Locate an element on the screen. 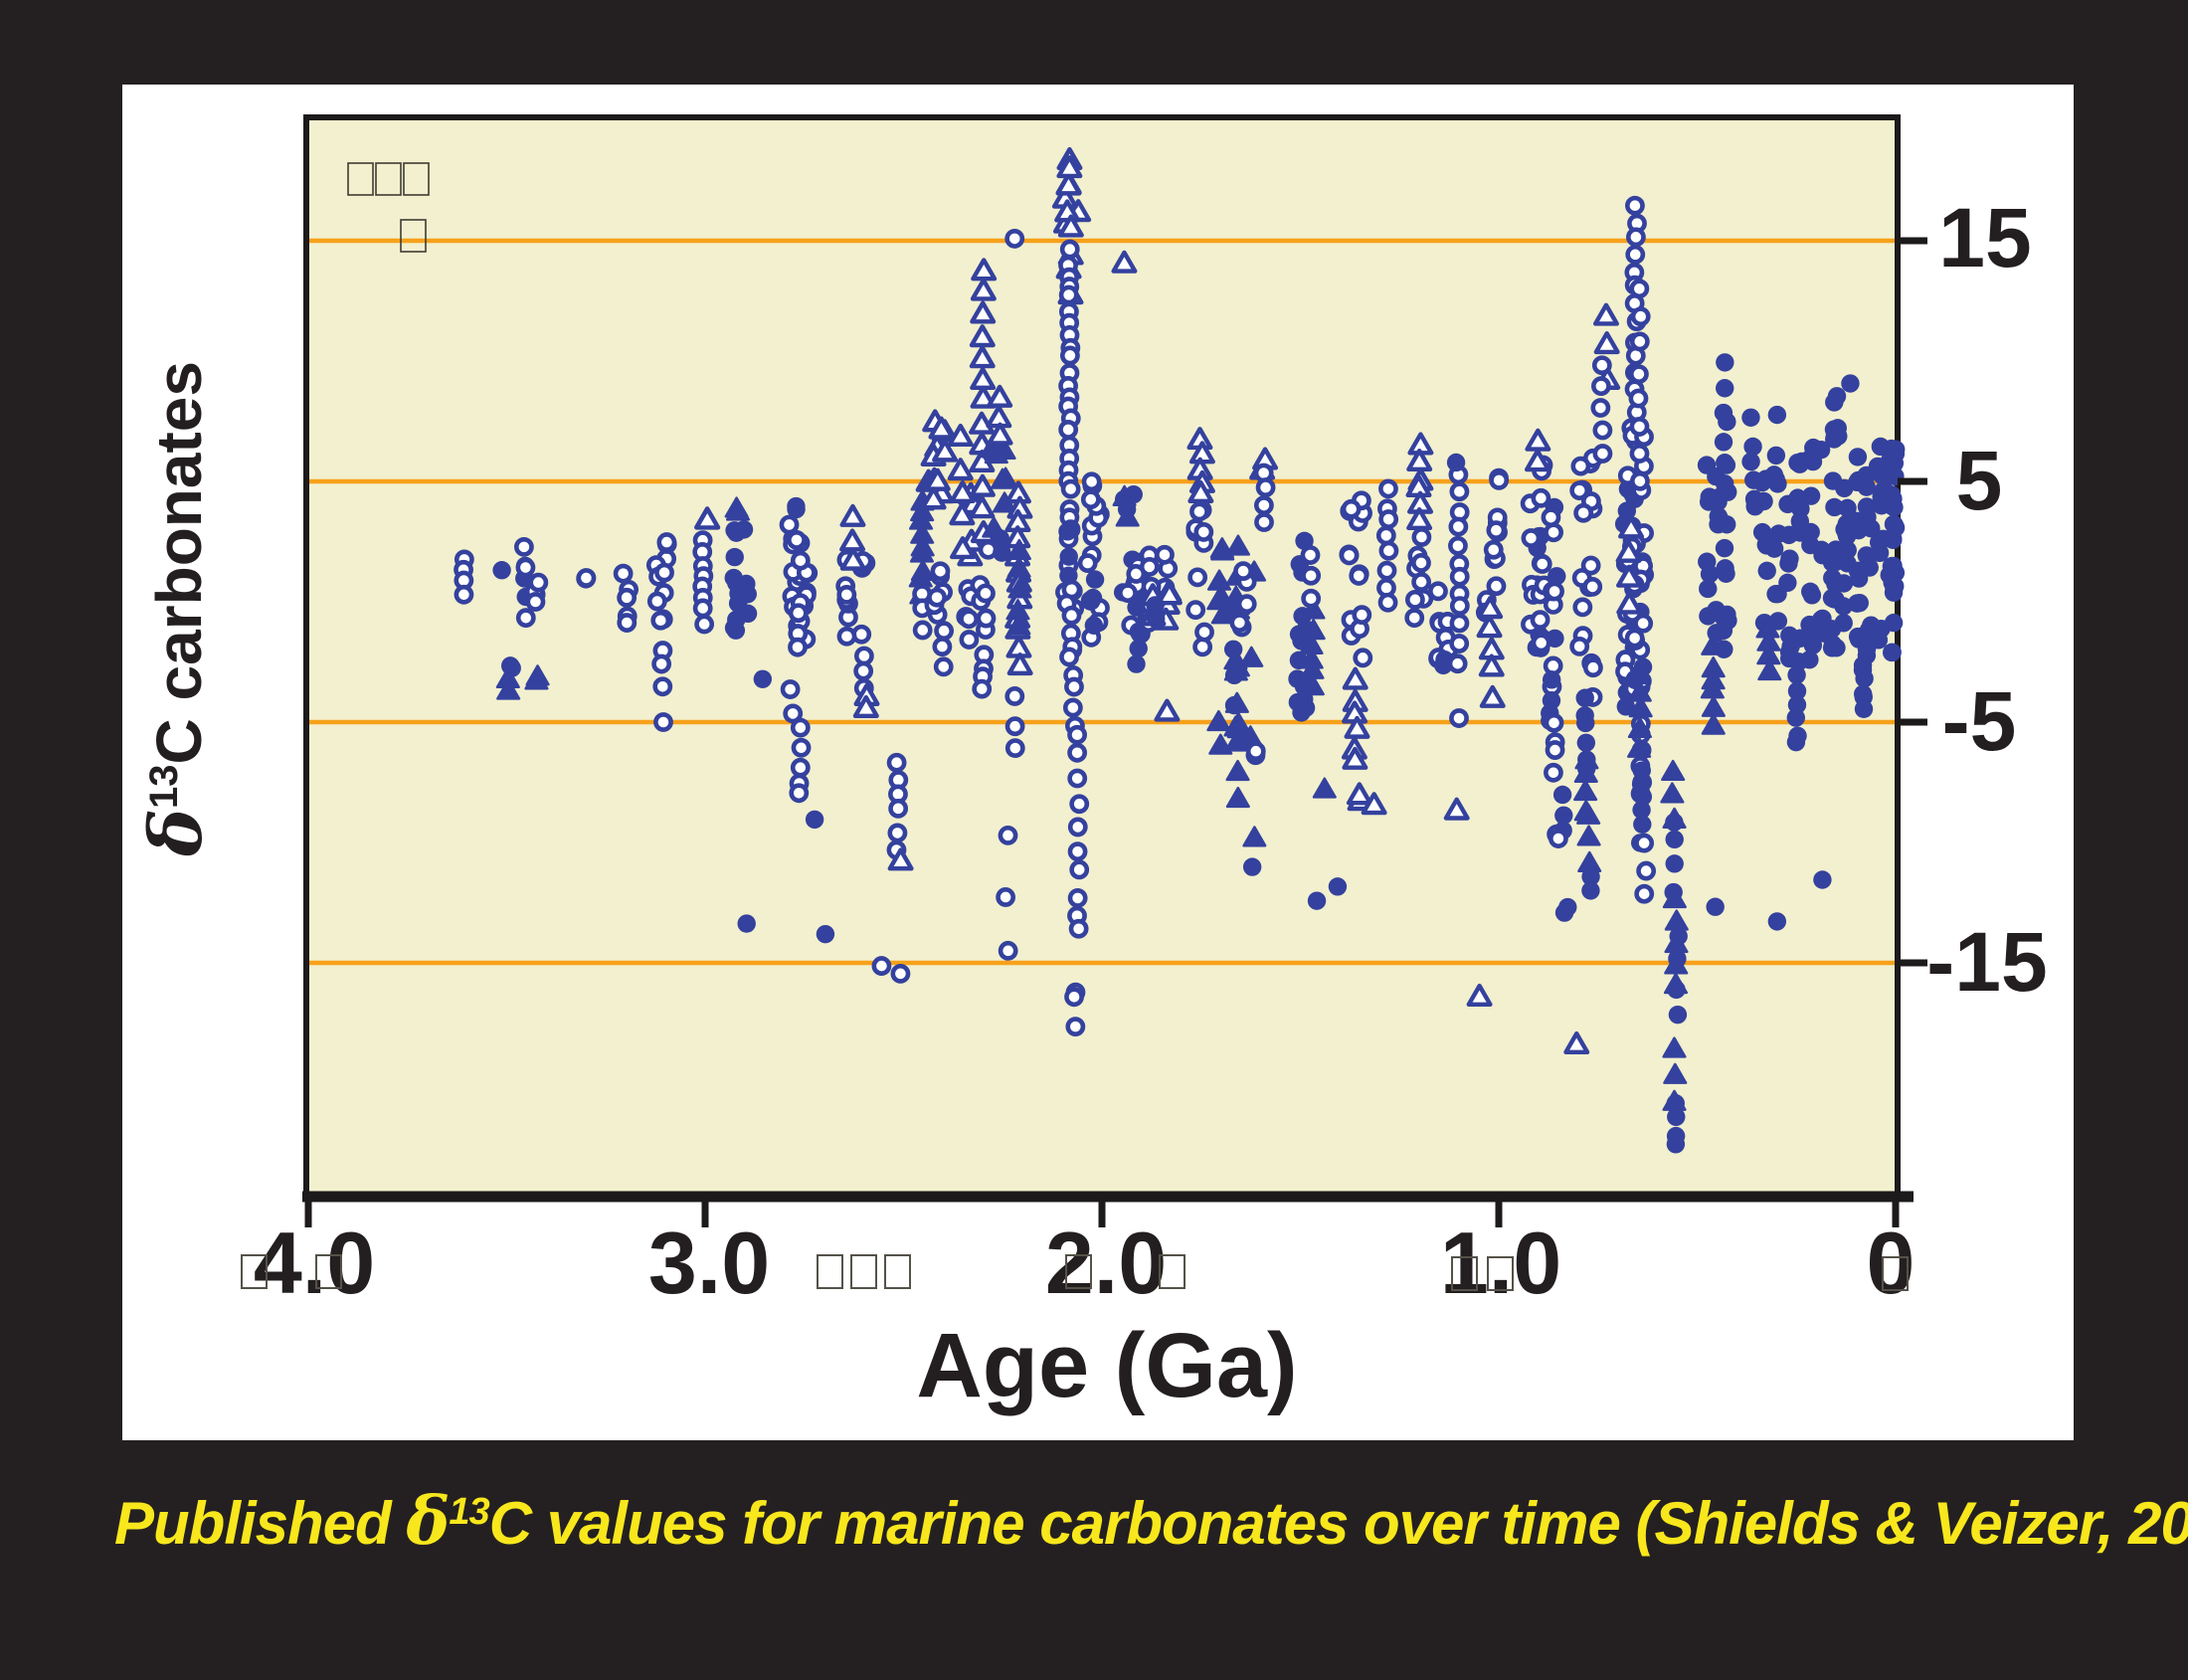 This screenshot has width=2188, height=1680. y-tick-5: 5 is located at coordinates (1979, 480).